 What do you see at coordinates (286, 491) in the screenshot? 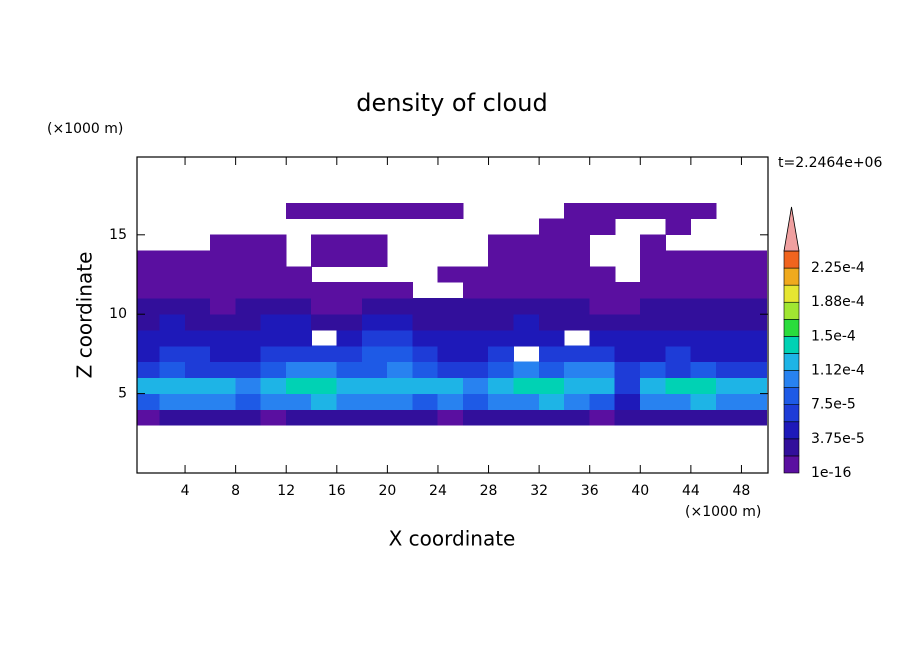
I see `x-tick-label: 12` at bounding box center [286, 491].